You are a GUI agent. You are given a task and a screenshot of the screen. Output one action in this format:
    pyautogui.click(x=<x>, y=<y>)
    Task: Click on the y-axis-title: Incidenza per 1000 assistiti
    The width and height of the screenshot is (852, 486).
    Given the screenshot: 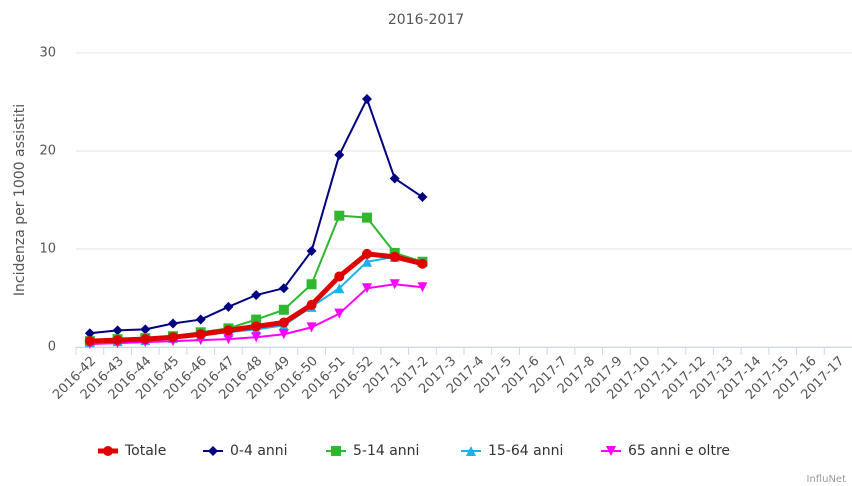 What is the action you would take?
    pyautogui.click(x=20, y=200)
    